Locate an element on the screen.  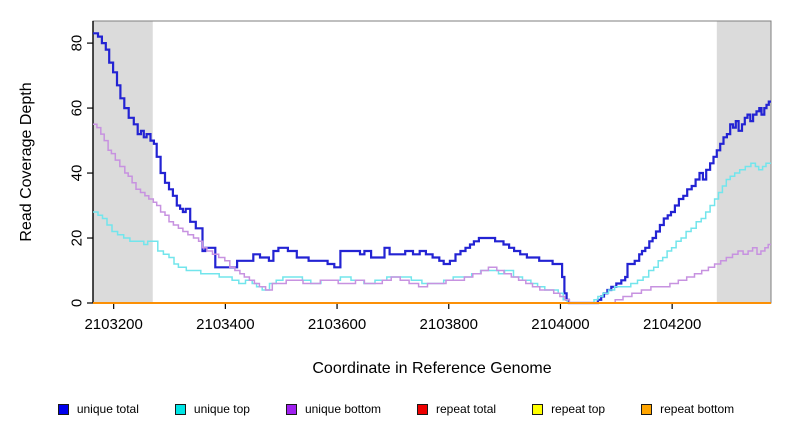
legend-item-unique-top: unique top is located at coordinates (212, 409).